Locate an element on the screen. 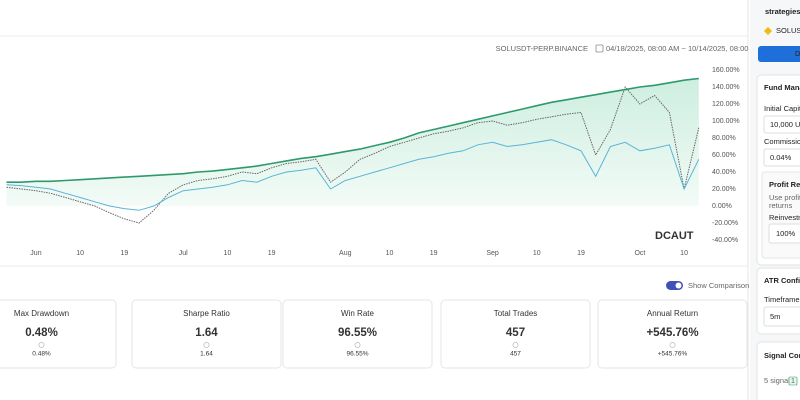 The height and width of the screenshot is (400, 800). signal-badge is located at coordinates (793, 381).